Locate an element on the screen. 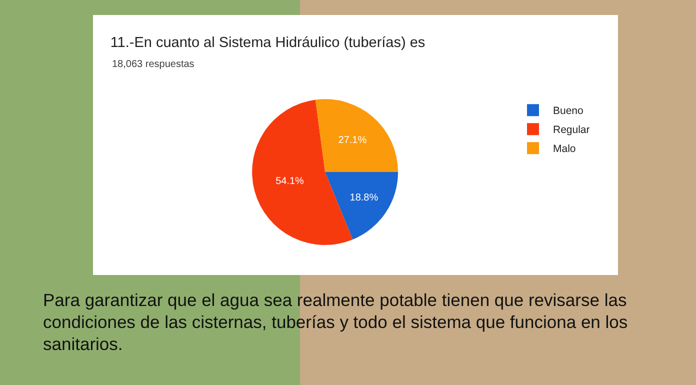 This screenshot has height=385, width=696. data-label: 54.1% is located at coordinates (290, 181).